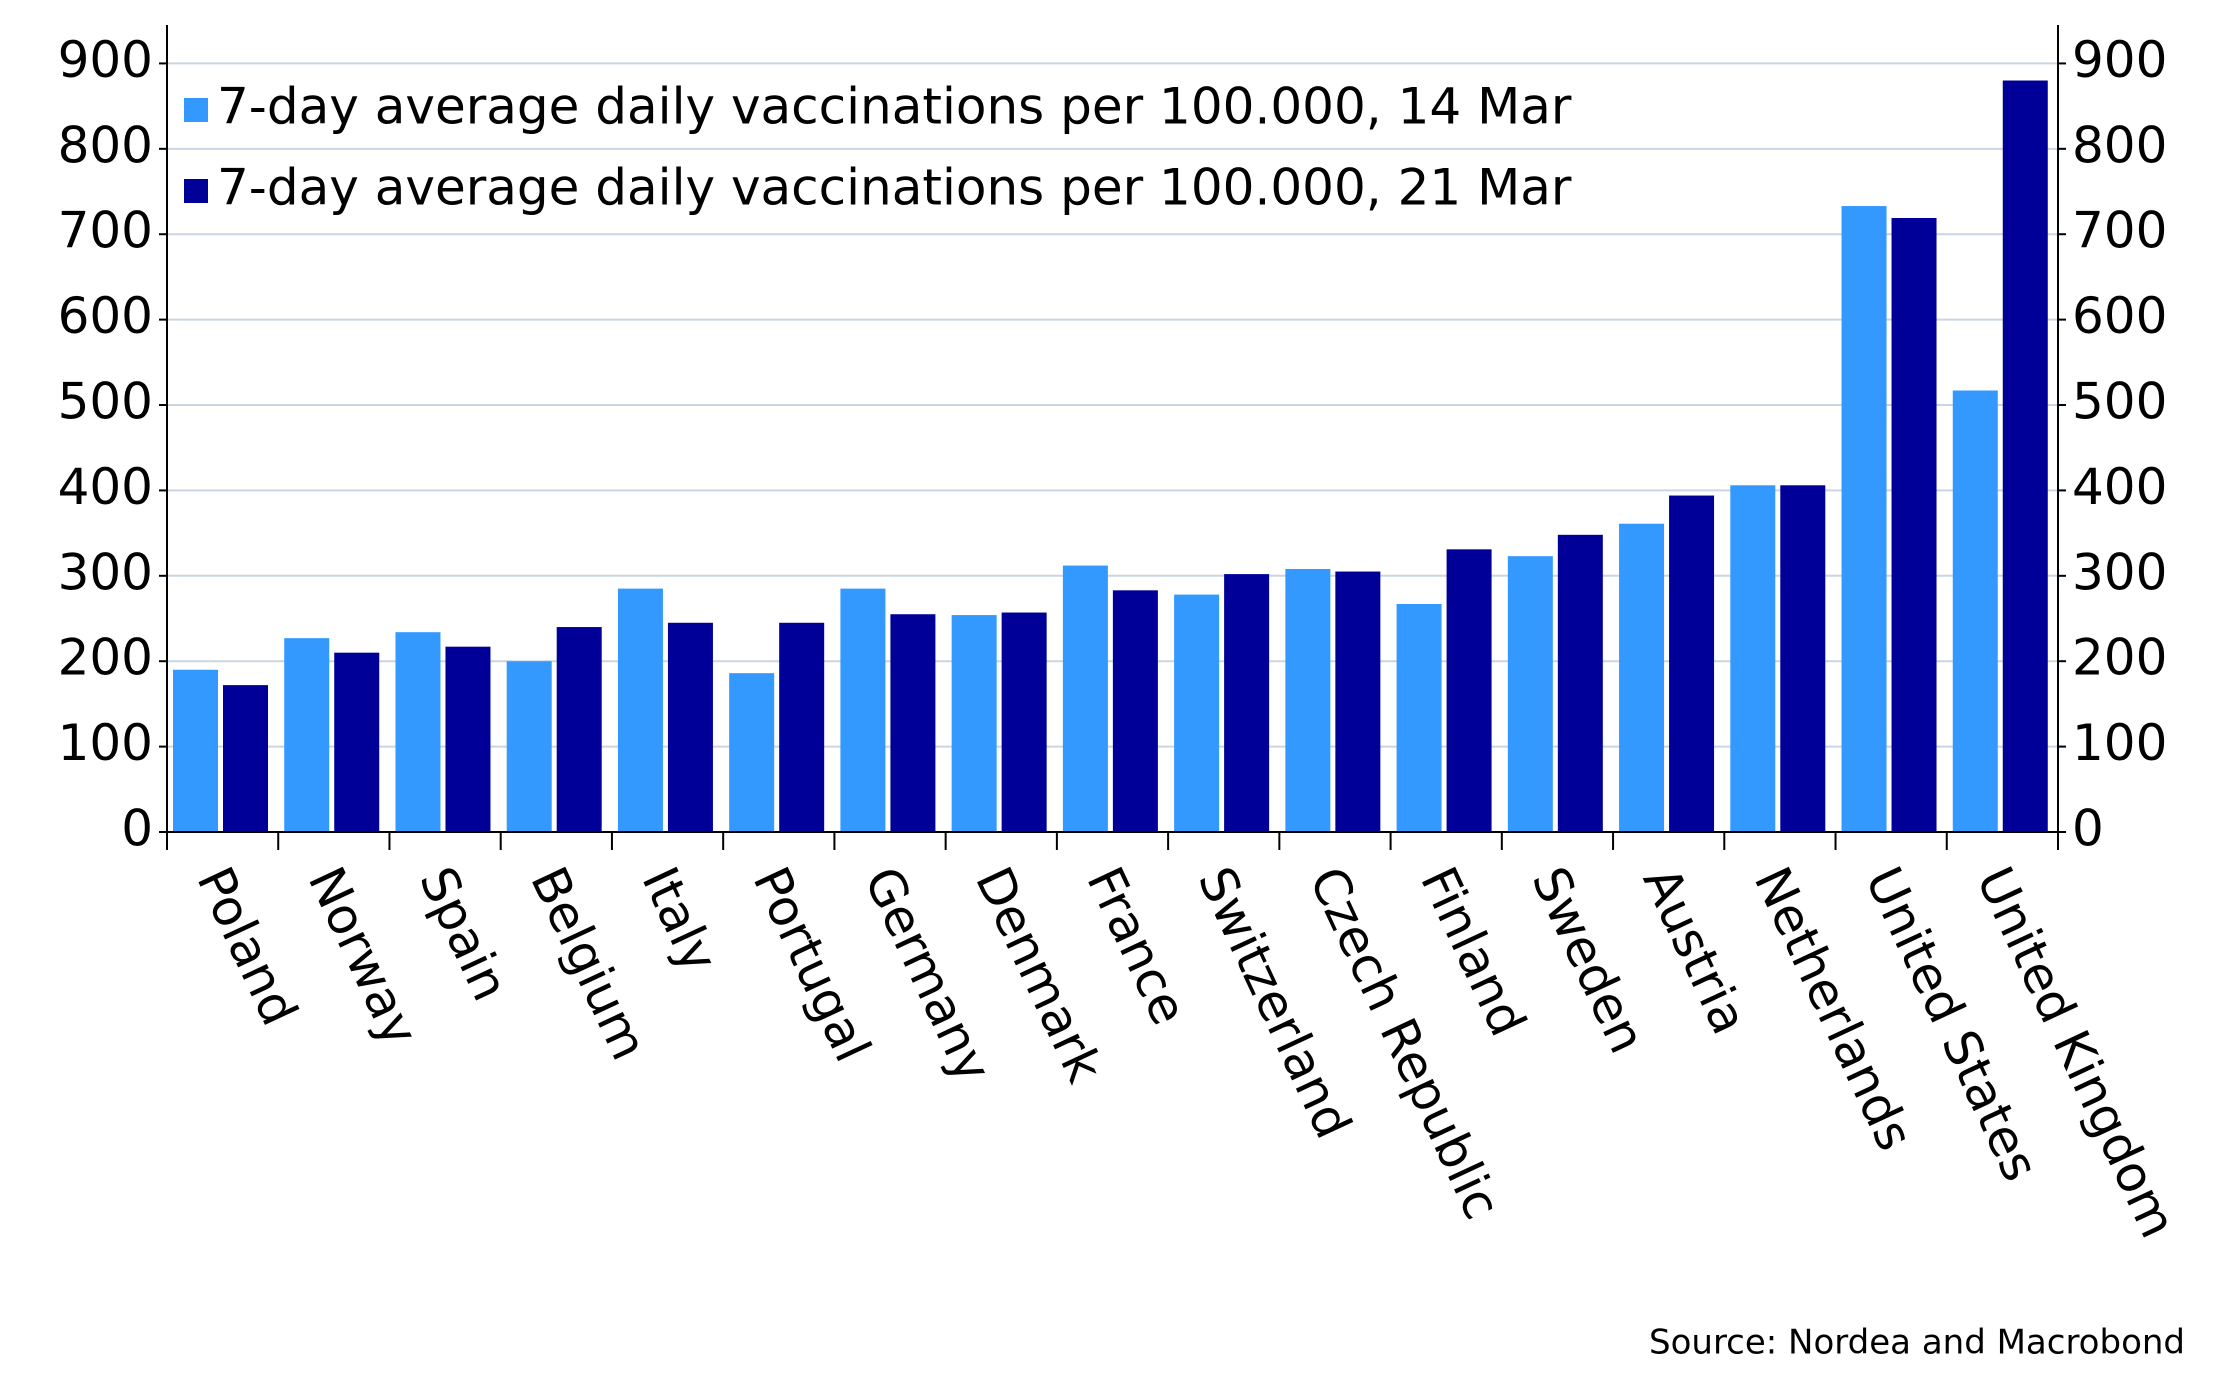  What do you see at coordinates (1917, 1343) in the screenshot?
I see `source-note: Source: Nordea and Macrobond` at bounding box center [1917, 1343].